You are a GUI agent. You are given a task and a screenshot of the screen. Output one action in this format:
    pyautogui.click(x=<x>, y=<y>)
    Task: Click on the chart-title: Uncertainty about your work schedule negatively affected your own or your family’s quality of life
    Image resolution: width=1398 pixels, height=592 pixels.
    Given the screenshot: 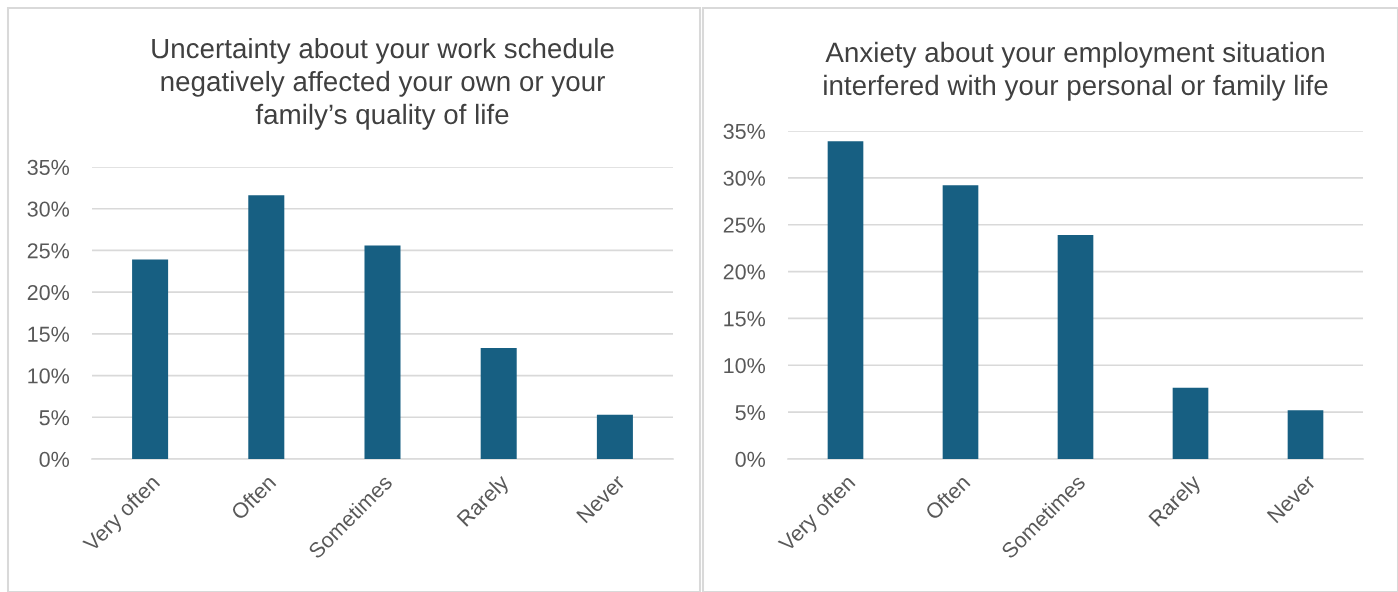 What is the action you would take?
    pyautogui.click(x=383, y=83)
    